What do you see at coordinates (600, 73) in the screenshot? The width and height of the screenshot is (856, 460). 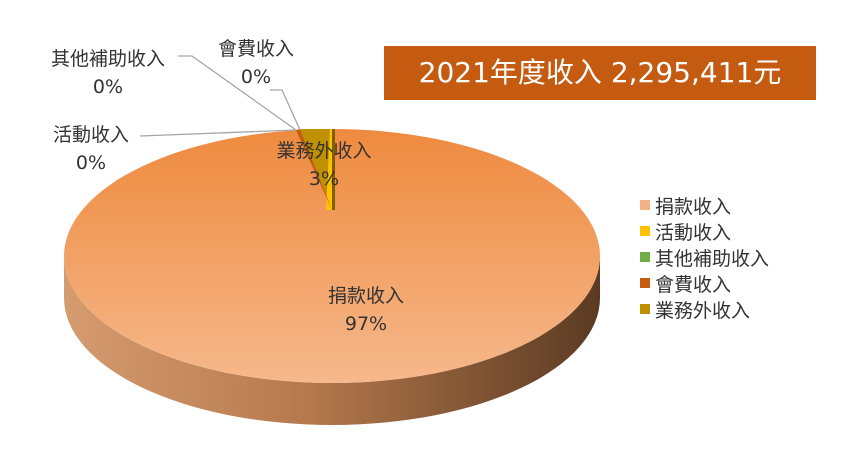 I see `chart-title: 2021年度收入 2,295,411元` at bounding box center [600, 73].